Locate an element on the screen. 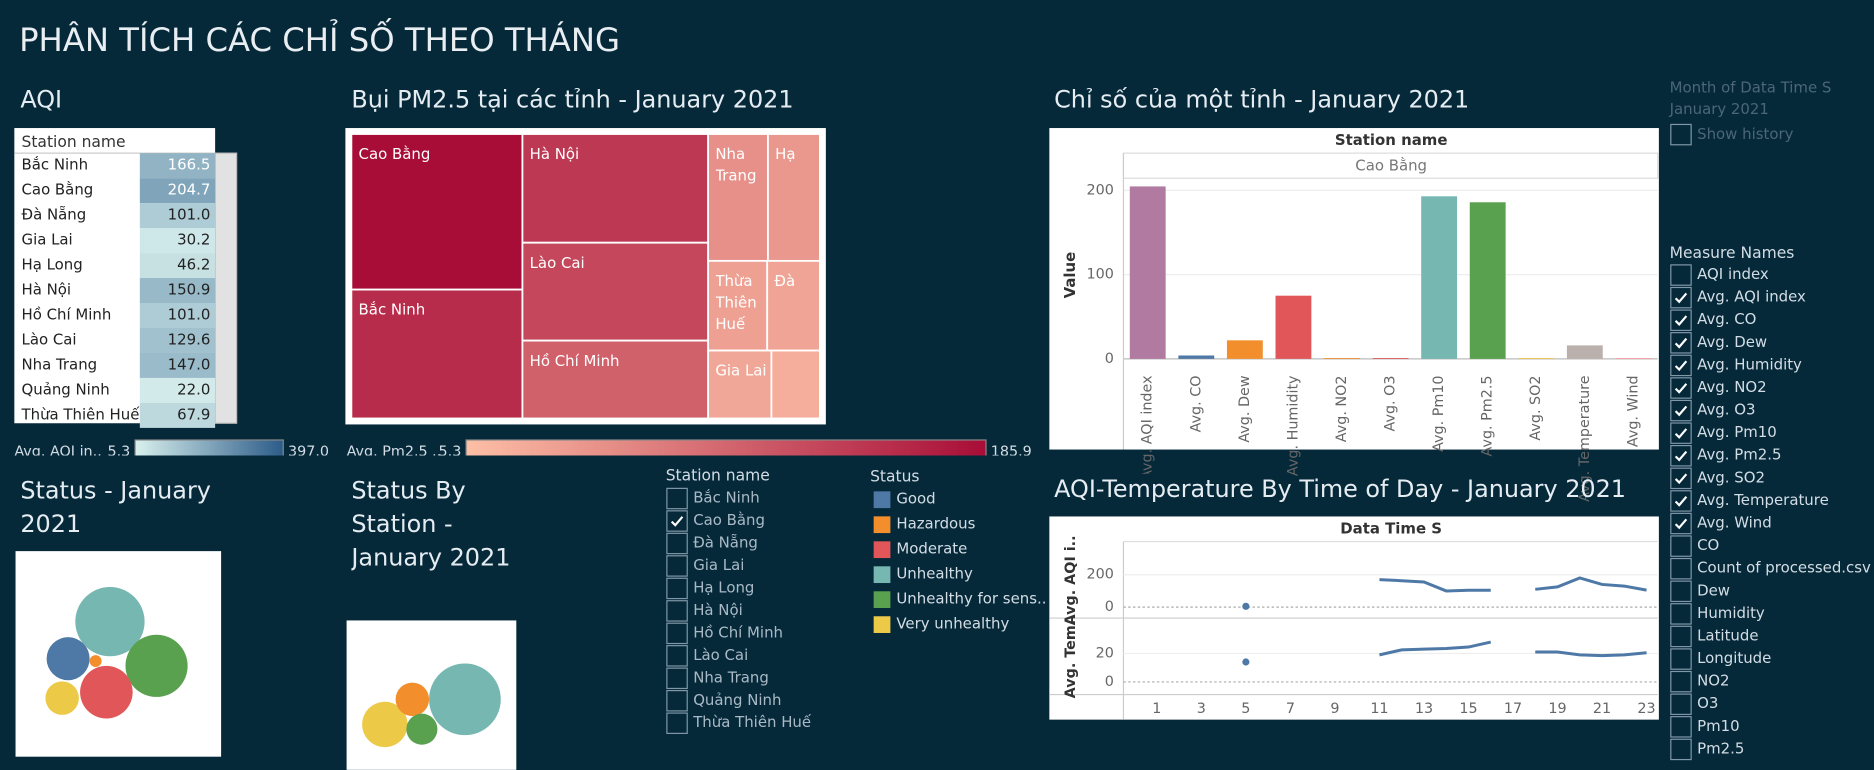 The width and height of the screenshot is (1874, 770). treemap-label: Lào Cai is located at coordinates (557, 262).